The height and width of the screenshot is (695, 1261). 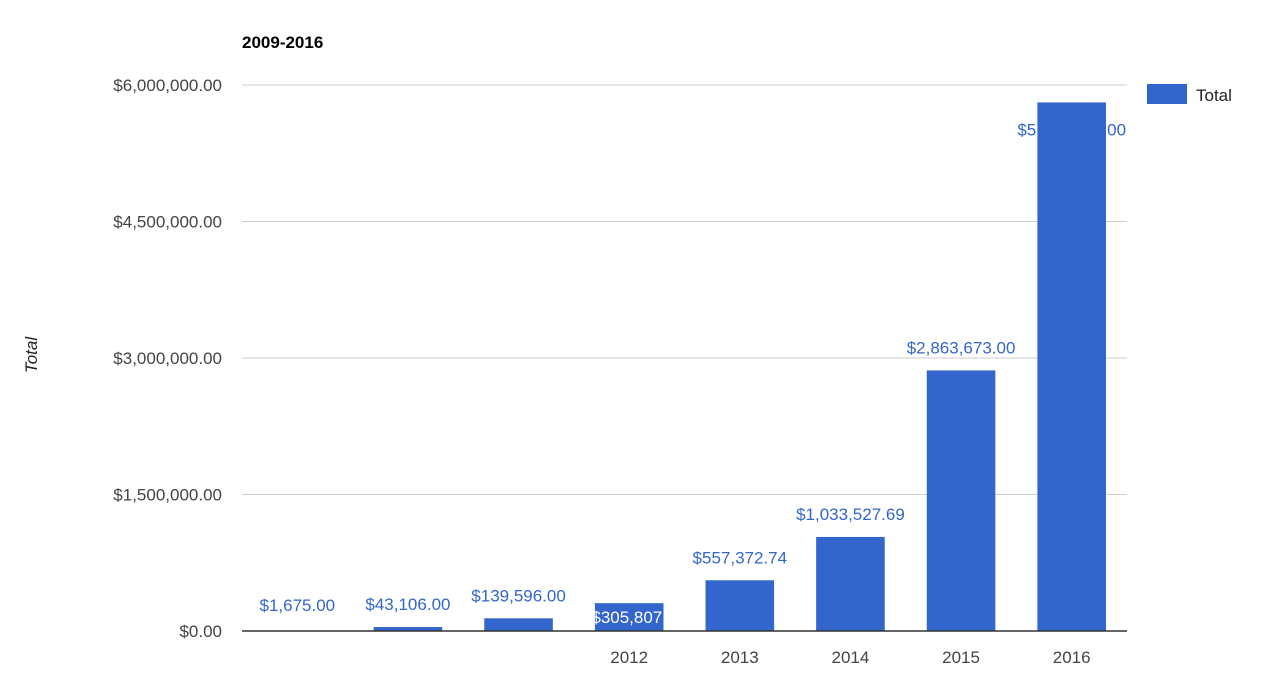 What do you see at coordinates (167, 222) in the screenshot?
I see `y-tick-label: $4,500,000.00` at bounding box center [167, 222].